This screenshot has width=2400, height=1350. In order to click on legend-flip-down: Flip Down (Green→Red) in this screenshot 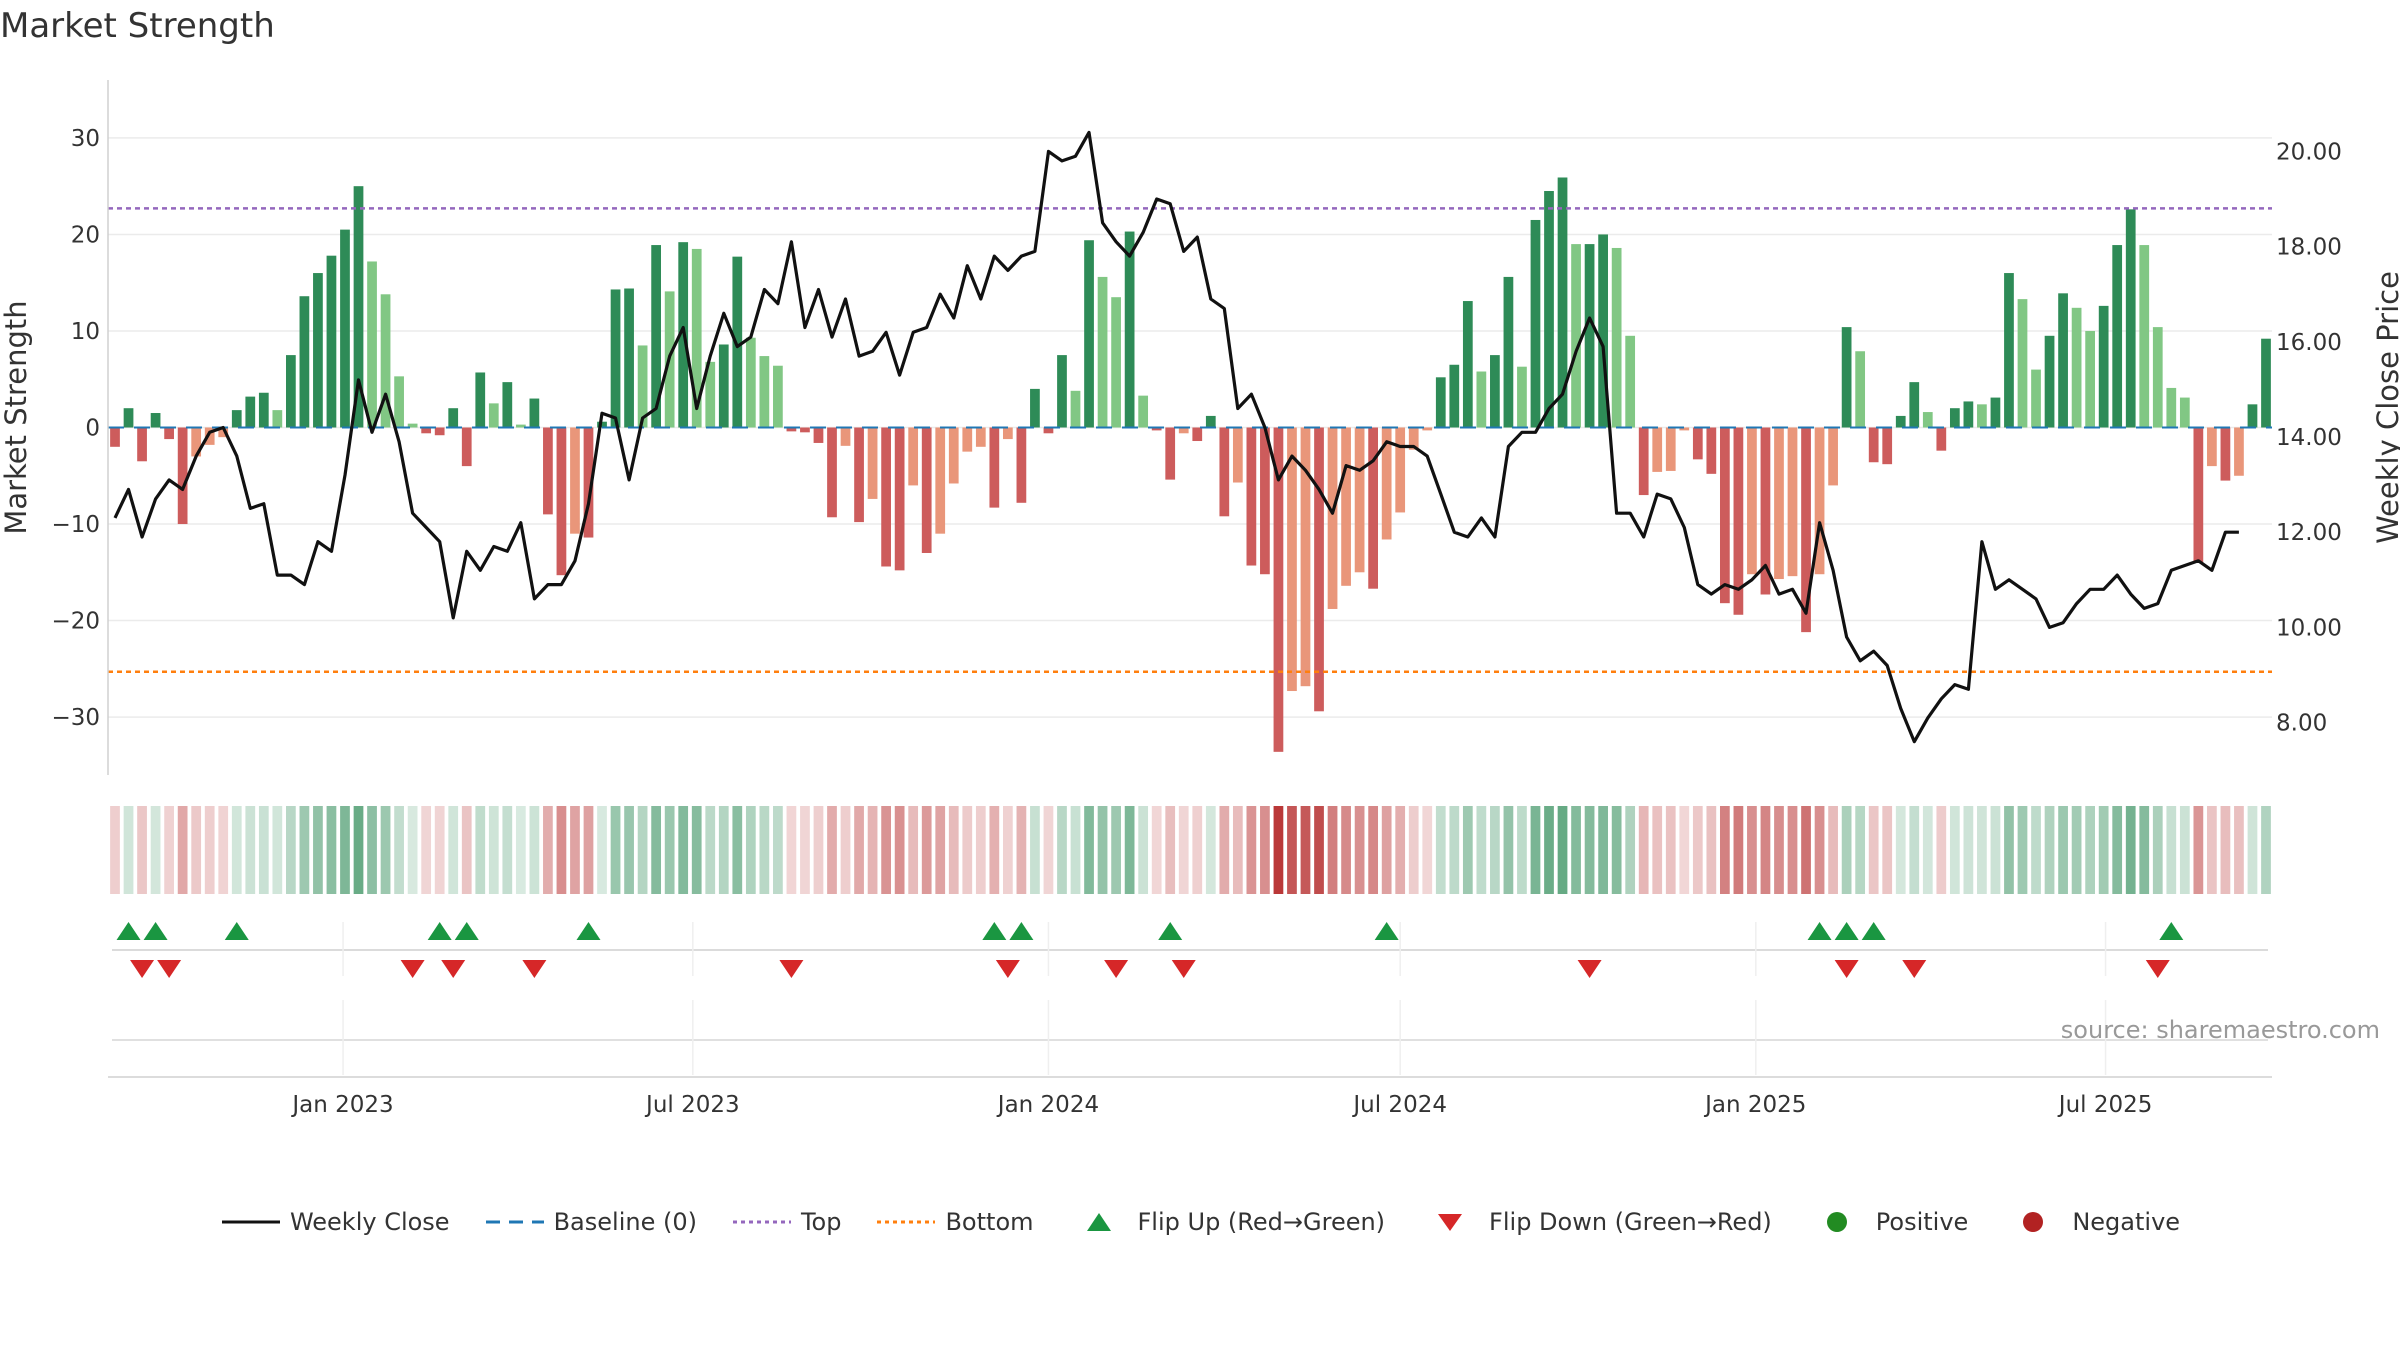, I will do `click(1595, 1222)`.